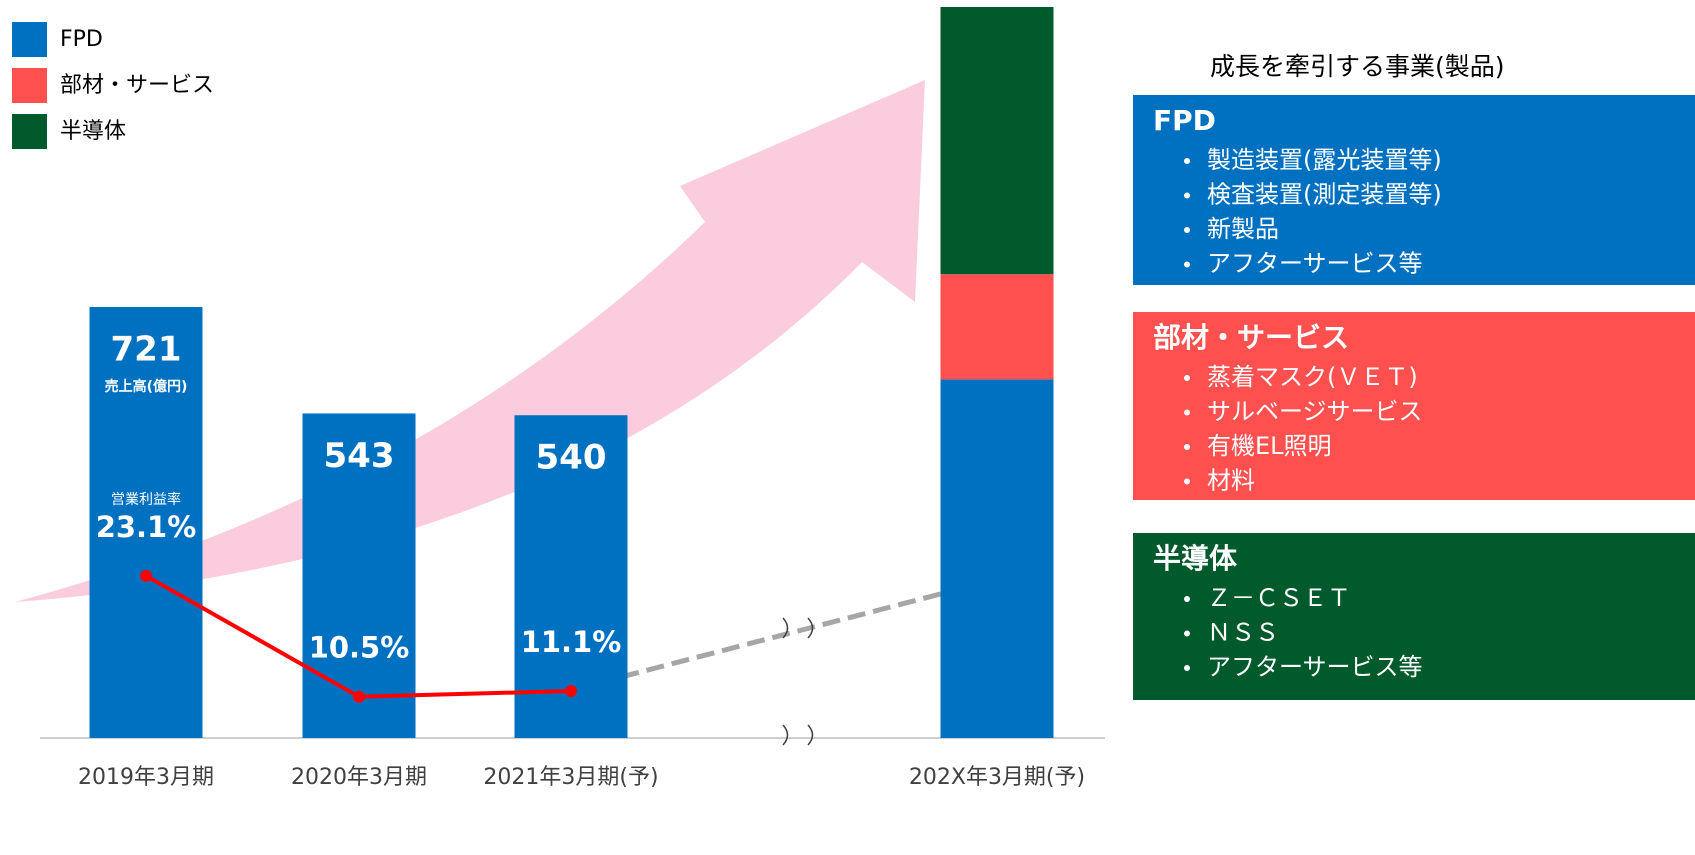  What do you see at coordinates (1357, 66) in the screenshot?
I see `sidebar-heading: 成長を牽引する事業(製品)` at bounding box center [1357, 66].